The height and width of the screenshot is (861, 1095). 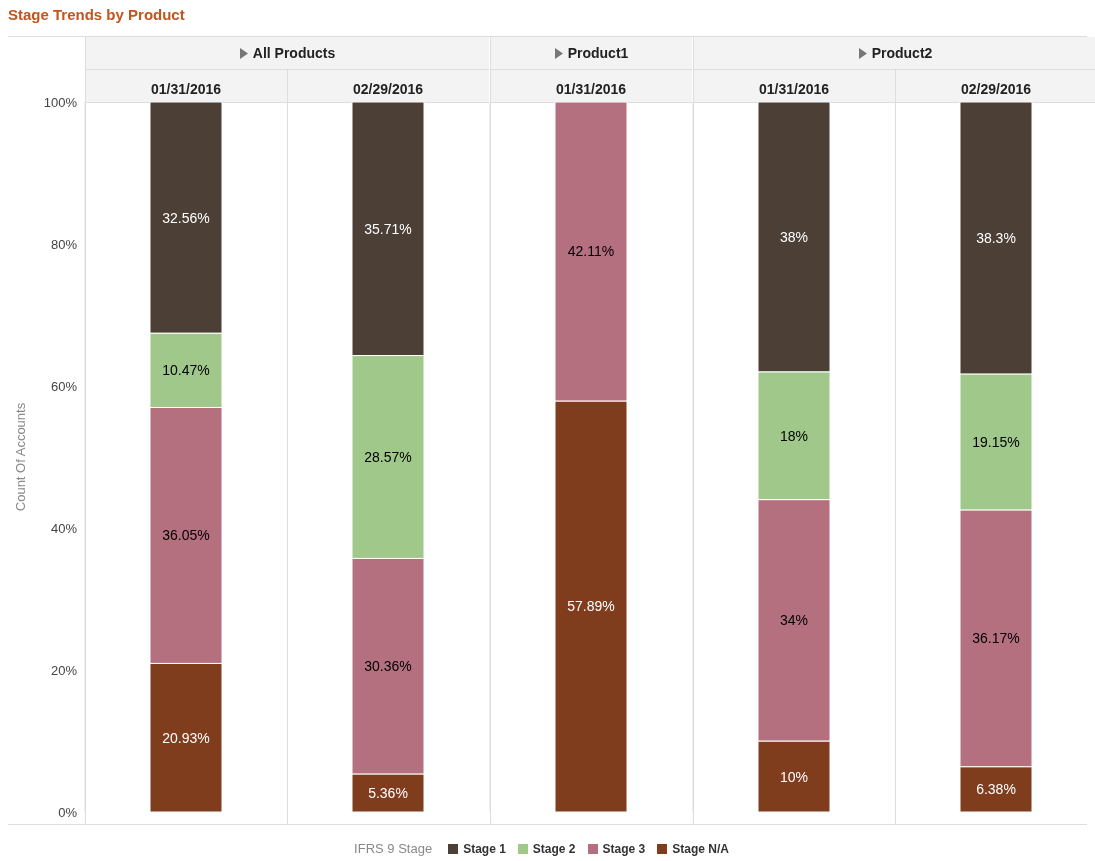 What do you see at coordinates (388, 666) in the screenshot?
I see `data-label: 30.36%` at bounding box center [388, 666].